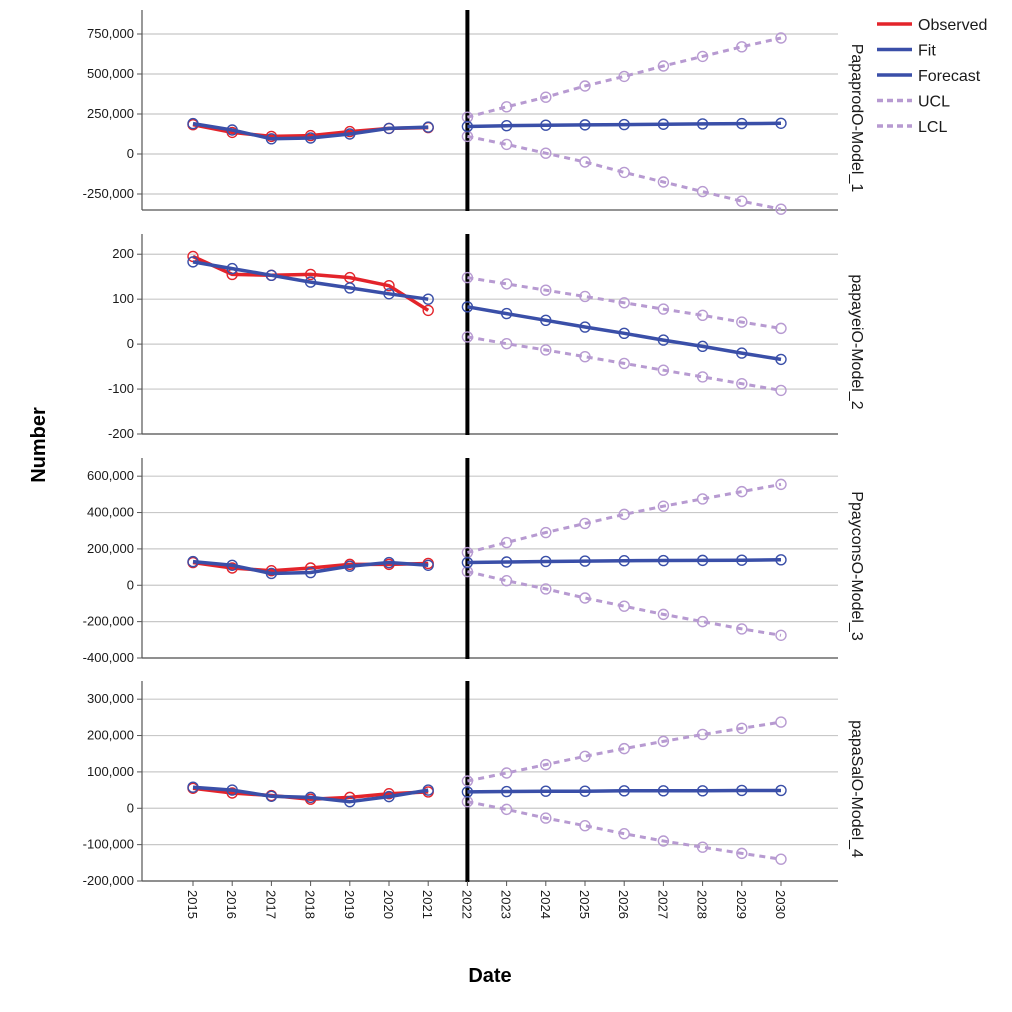  Describe the element at coordinates (121, 388) in the screenshot. I see `y-tick-label: -100` at that location.